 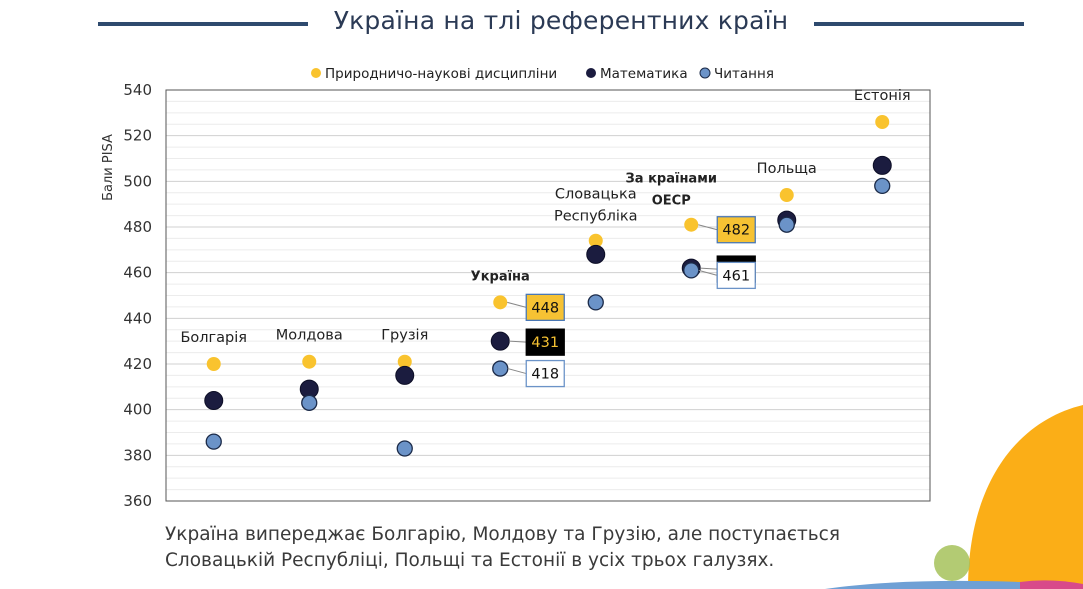 I want to click on deco-pink-shape, so click(x=1051, y=584).